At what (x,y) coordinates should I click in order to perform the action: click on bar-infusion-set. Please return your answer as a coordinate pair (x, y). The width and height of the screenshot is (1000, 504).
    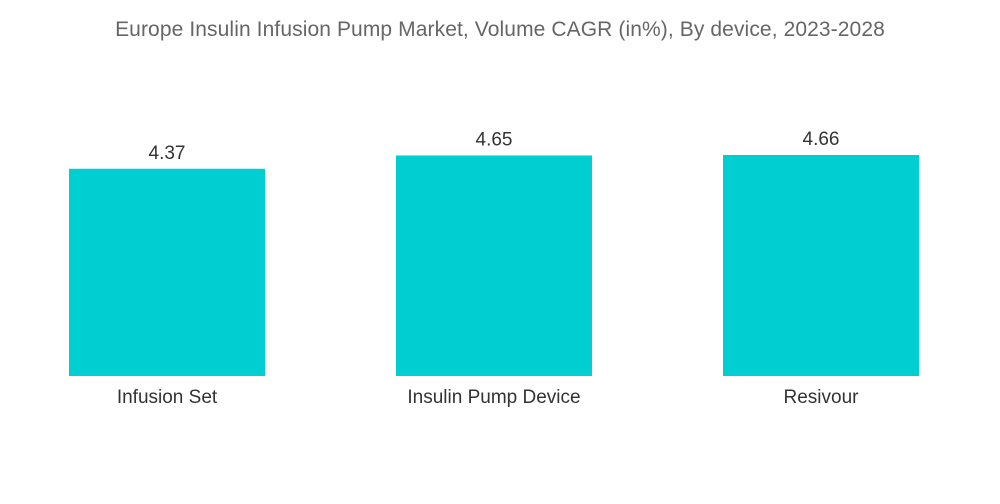
    Looking at the image, I should click on (167, 272).